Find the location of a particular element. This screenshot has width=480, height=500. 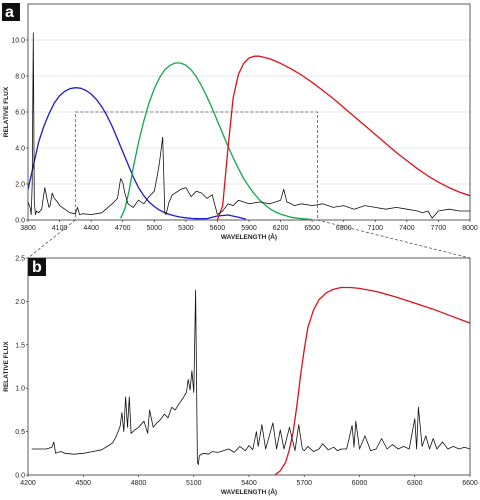

x-tick-label: 6000 is located at coordinates (360, 483).